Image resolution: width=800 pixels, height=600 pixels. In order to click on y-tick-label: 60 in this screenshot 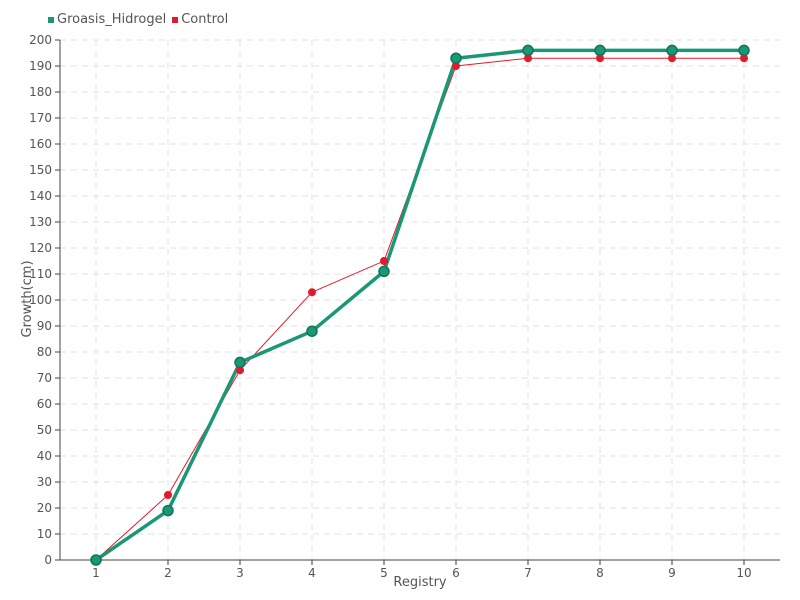, I will do `click(44, 404)`.